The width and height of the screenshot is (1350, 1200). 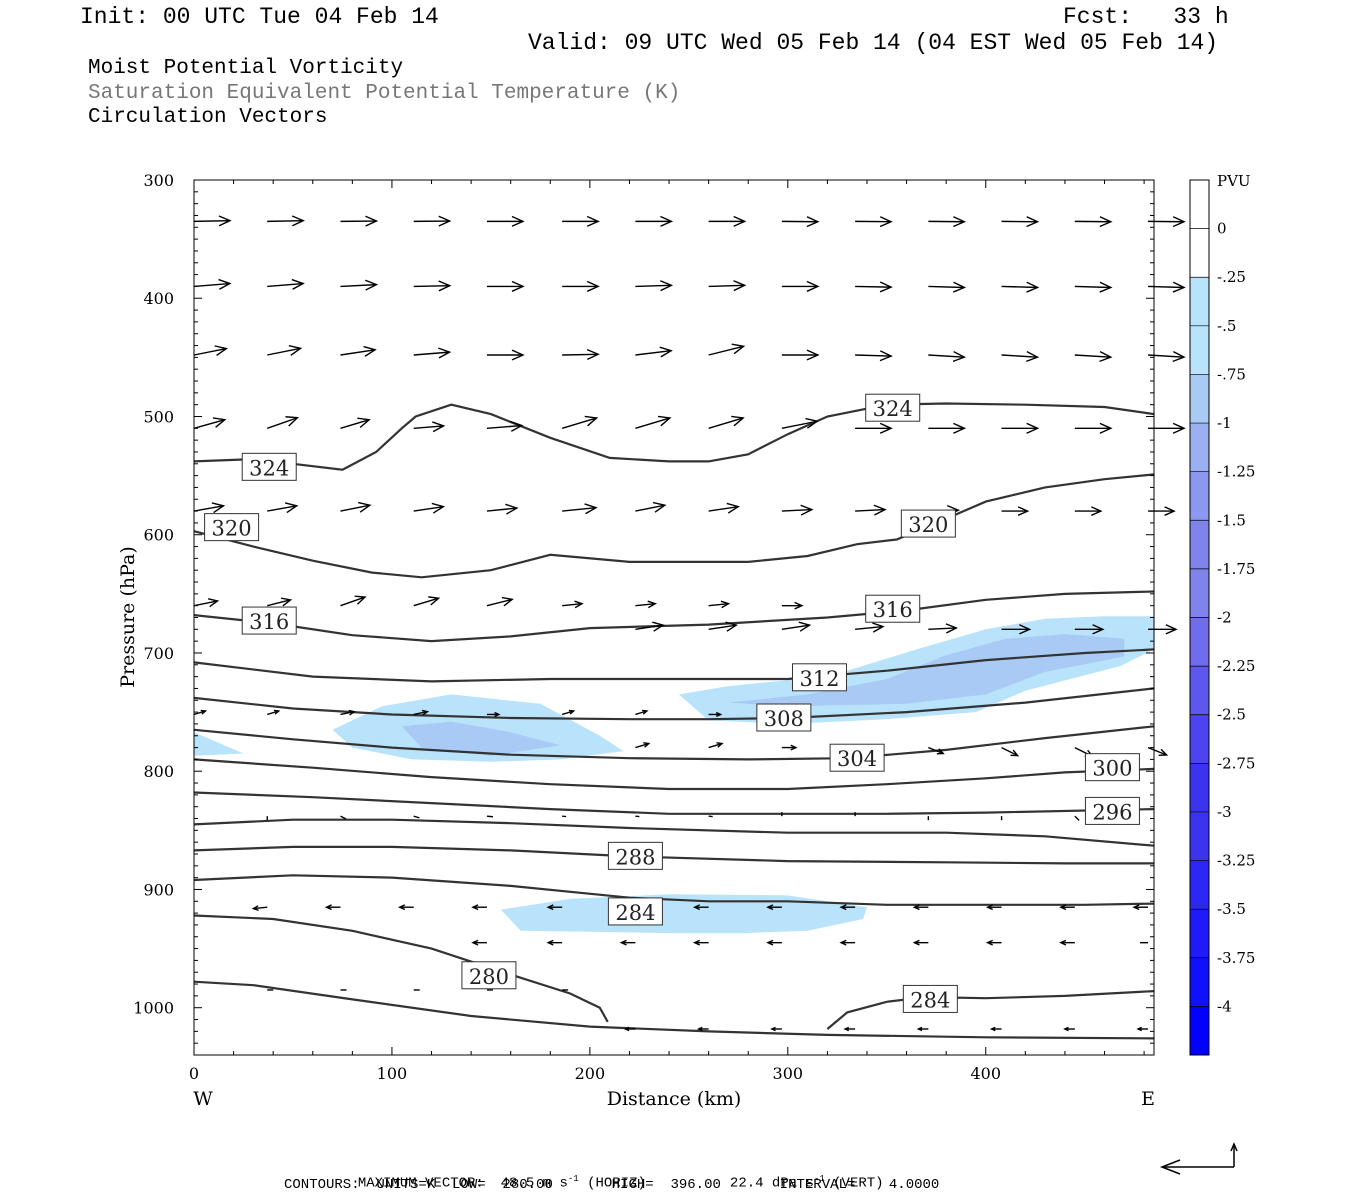 What do you see at coordinates (420, 1183) in the screenshot?
I see `max-vector-label: MAXIMUM VECTOR:` at bounding box center [420, 1183].